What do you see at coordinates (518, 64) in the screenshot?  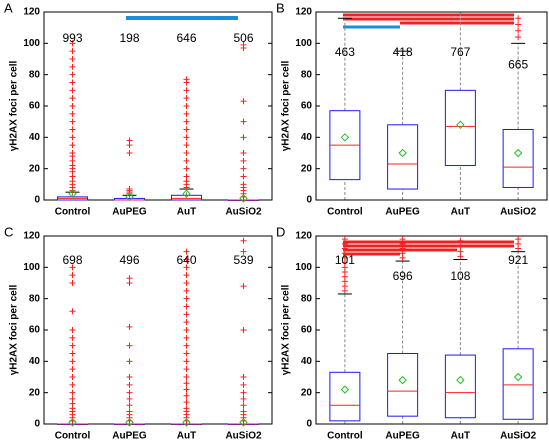 I see `count-label: 665` at bounding box center [518, 64].